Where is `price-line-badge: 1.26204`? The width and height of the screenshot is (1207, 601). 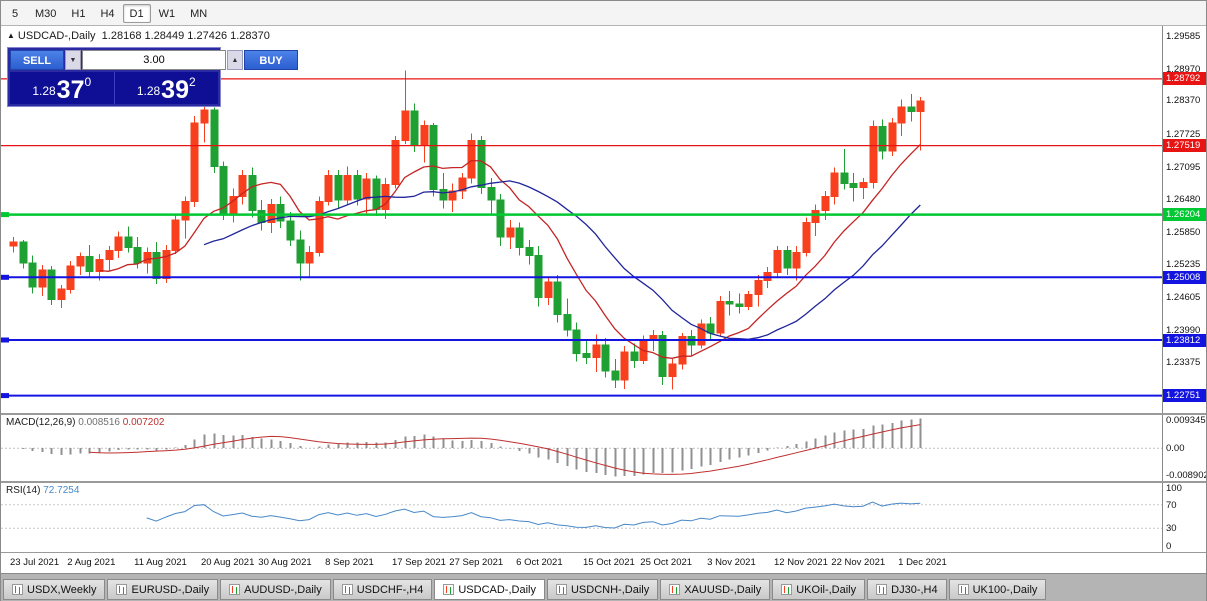
price-line-badge: 1.26204 is located at coordinates (1184, 215).